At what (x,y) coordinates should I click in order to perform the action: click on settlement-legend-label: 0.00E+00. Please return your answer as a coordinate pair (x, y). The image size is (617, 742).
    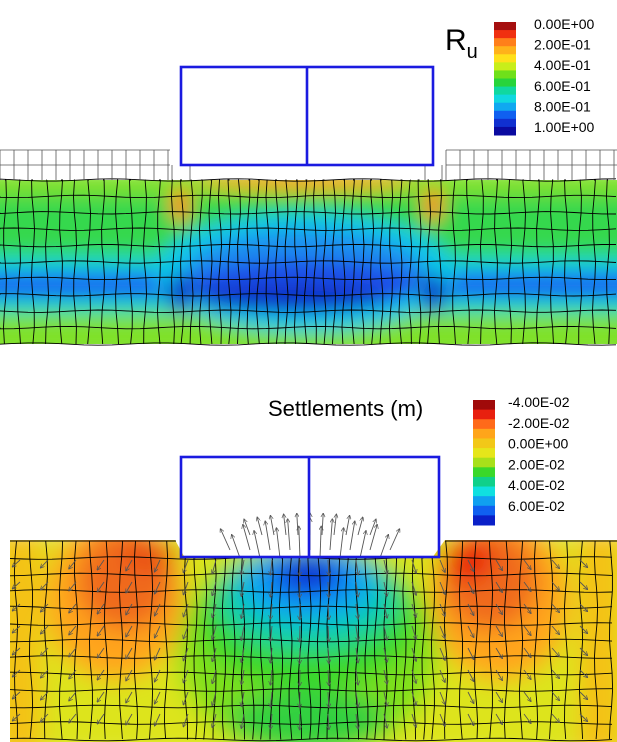
    Looking at the image, I should click on (538, 444).